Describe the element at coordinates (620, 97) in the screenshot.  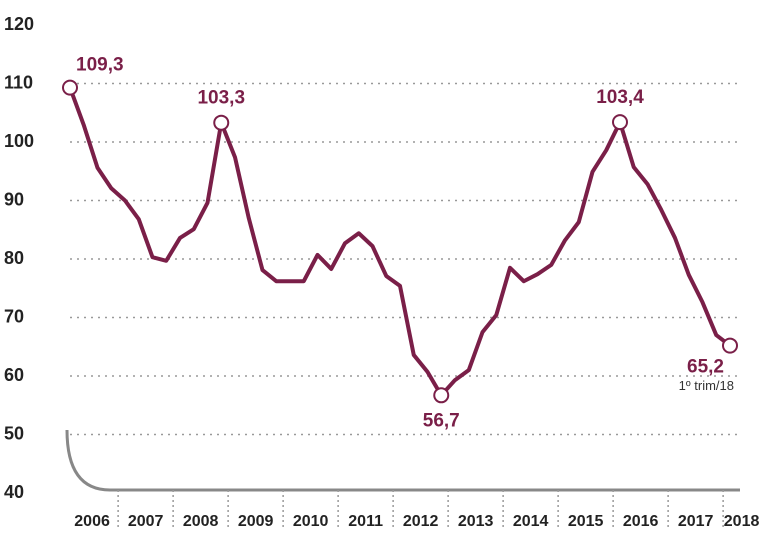
I see `value-label: 103,4` at that location.